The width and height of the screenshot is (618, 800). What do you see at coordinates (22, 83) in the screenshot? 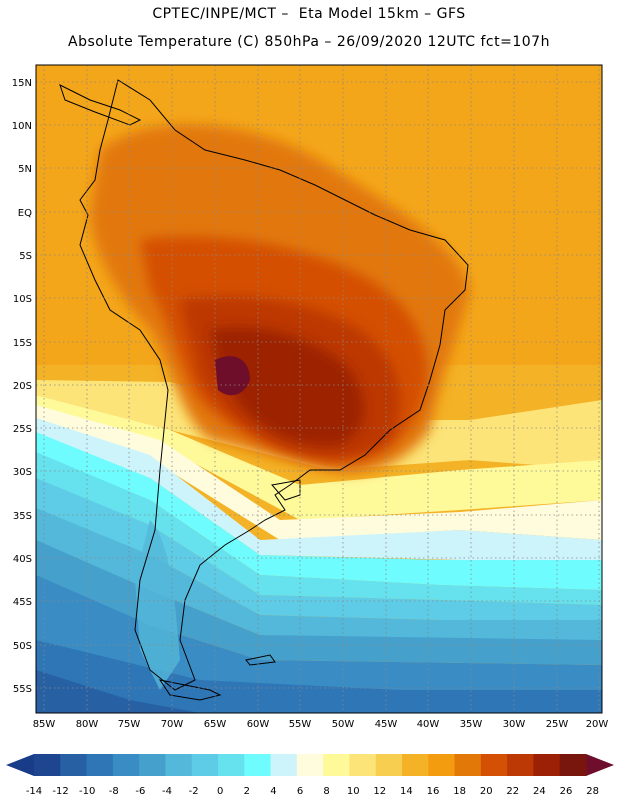
I see `lat-label: 15N` at bounding box center [22, 83].